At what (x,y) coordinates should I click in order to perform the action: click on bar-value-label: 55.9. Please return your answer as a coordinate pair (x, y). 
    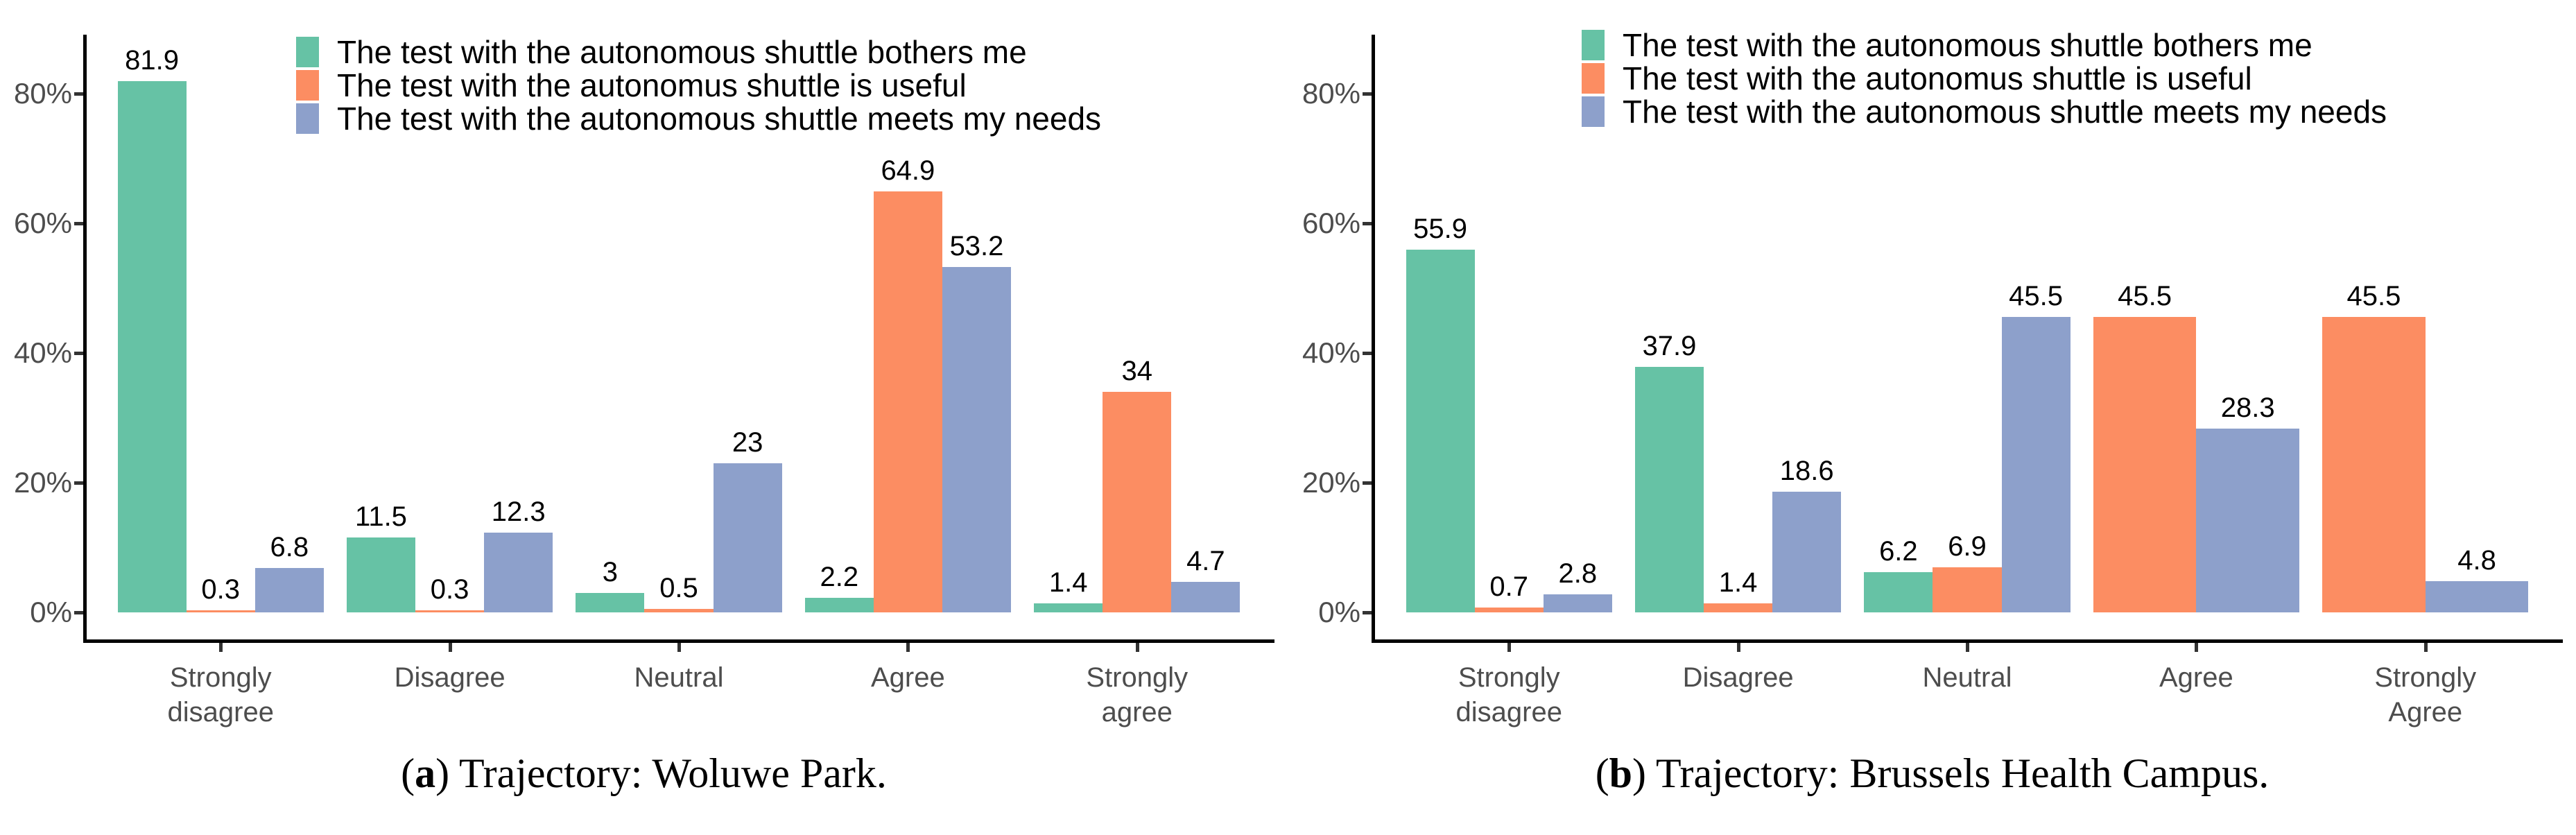
    Looking at the image, I should click on (1440, 229).